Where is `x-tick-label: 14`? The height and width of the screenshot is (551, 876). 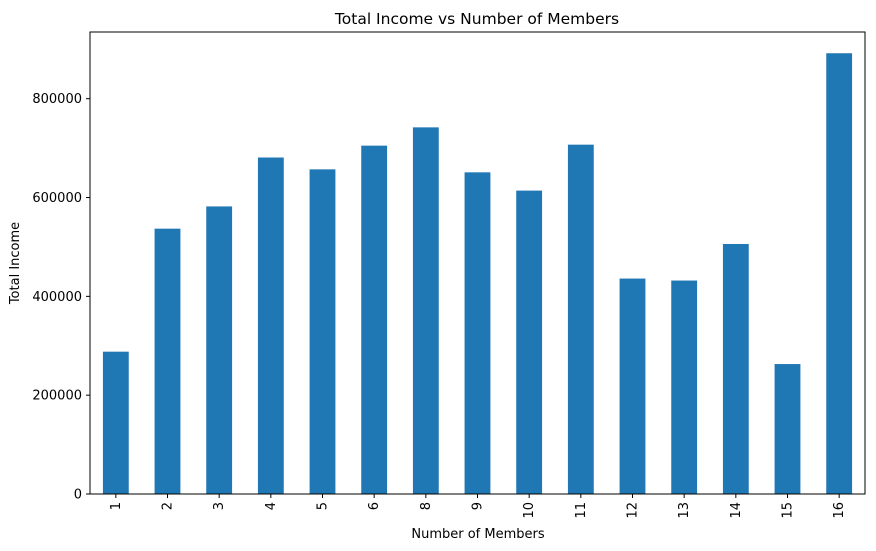 x-tick-label: 14 is located at coordinates (736, 510).